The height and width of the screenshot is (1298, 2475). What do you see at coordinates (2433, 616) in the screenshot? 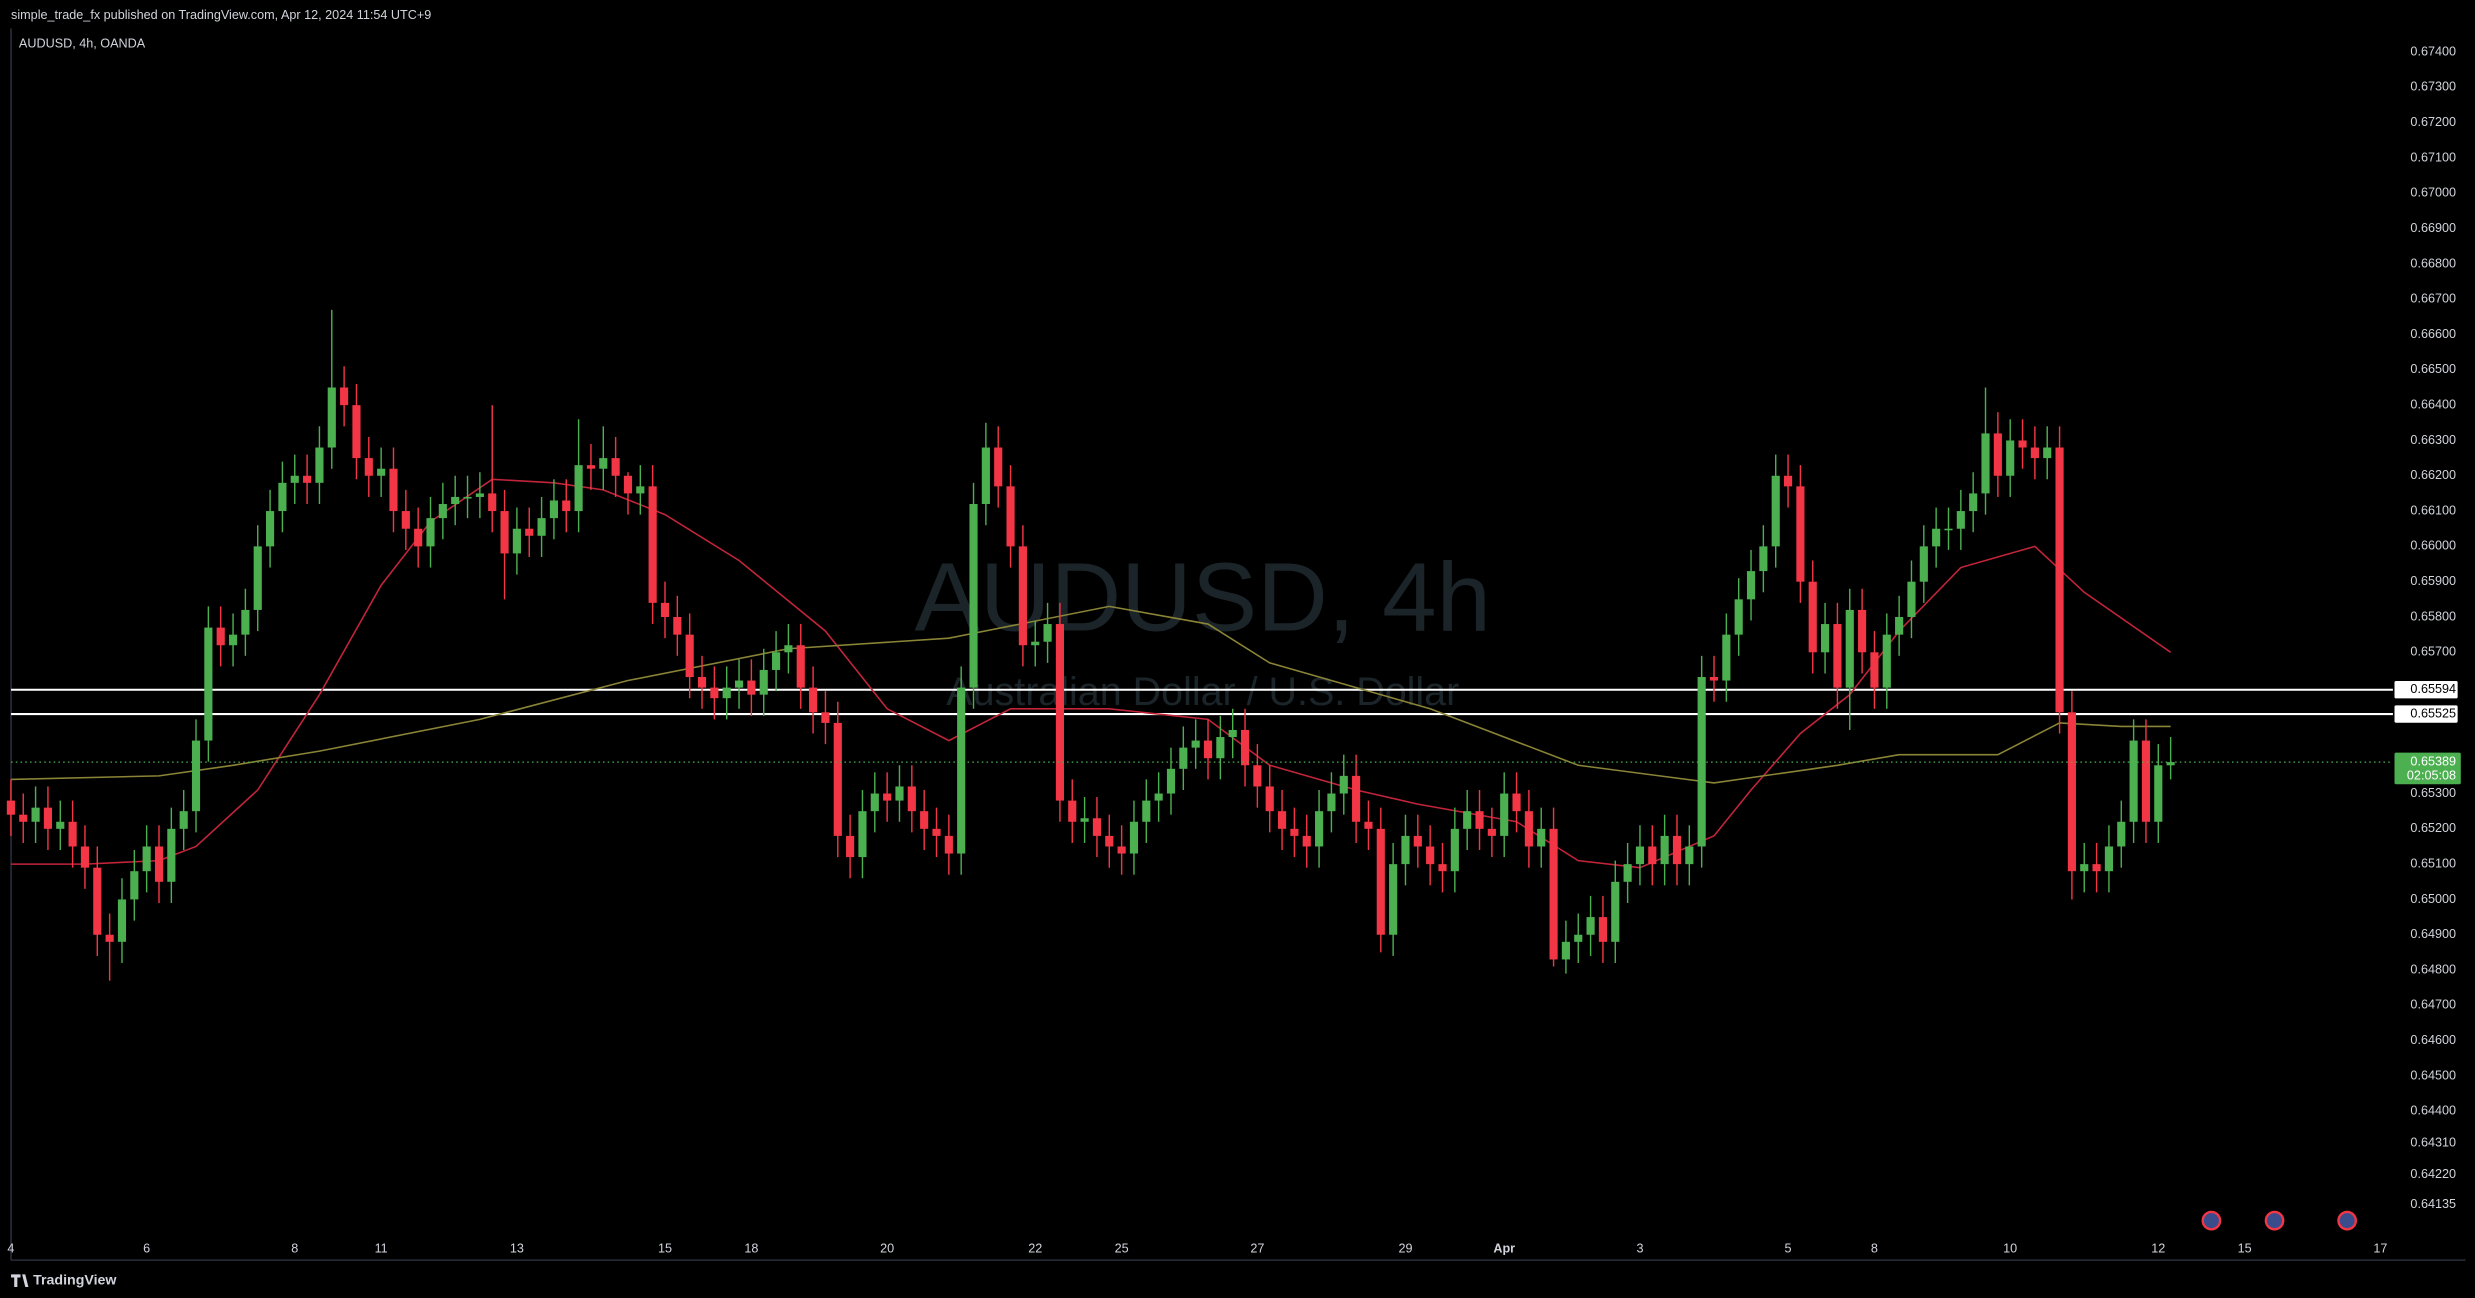
I see `y-tick-label: 0.65800` at bounding box center [2433, 616].